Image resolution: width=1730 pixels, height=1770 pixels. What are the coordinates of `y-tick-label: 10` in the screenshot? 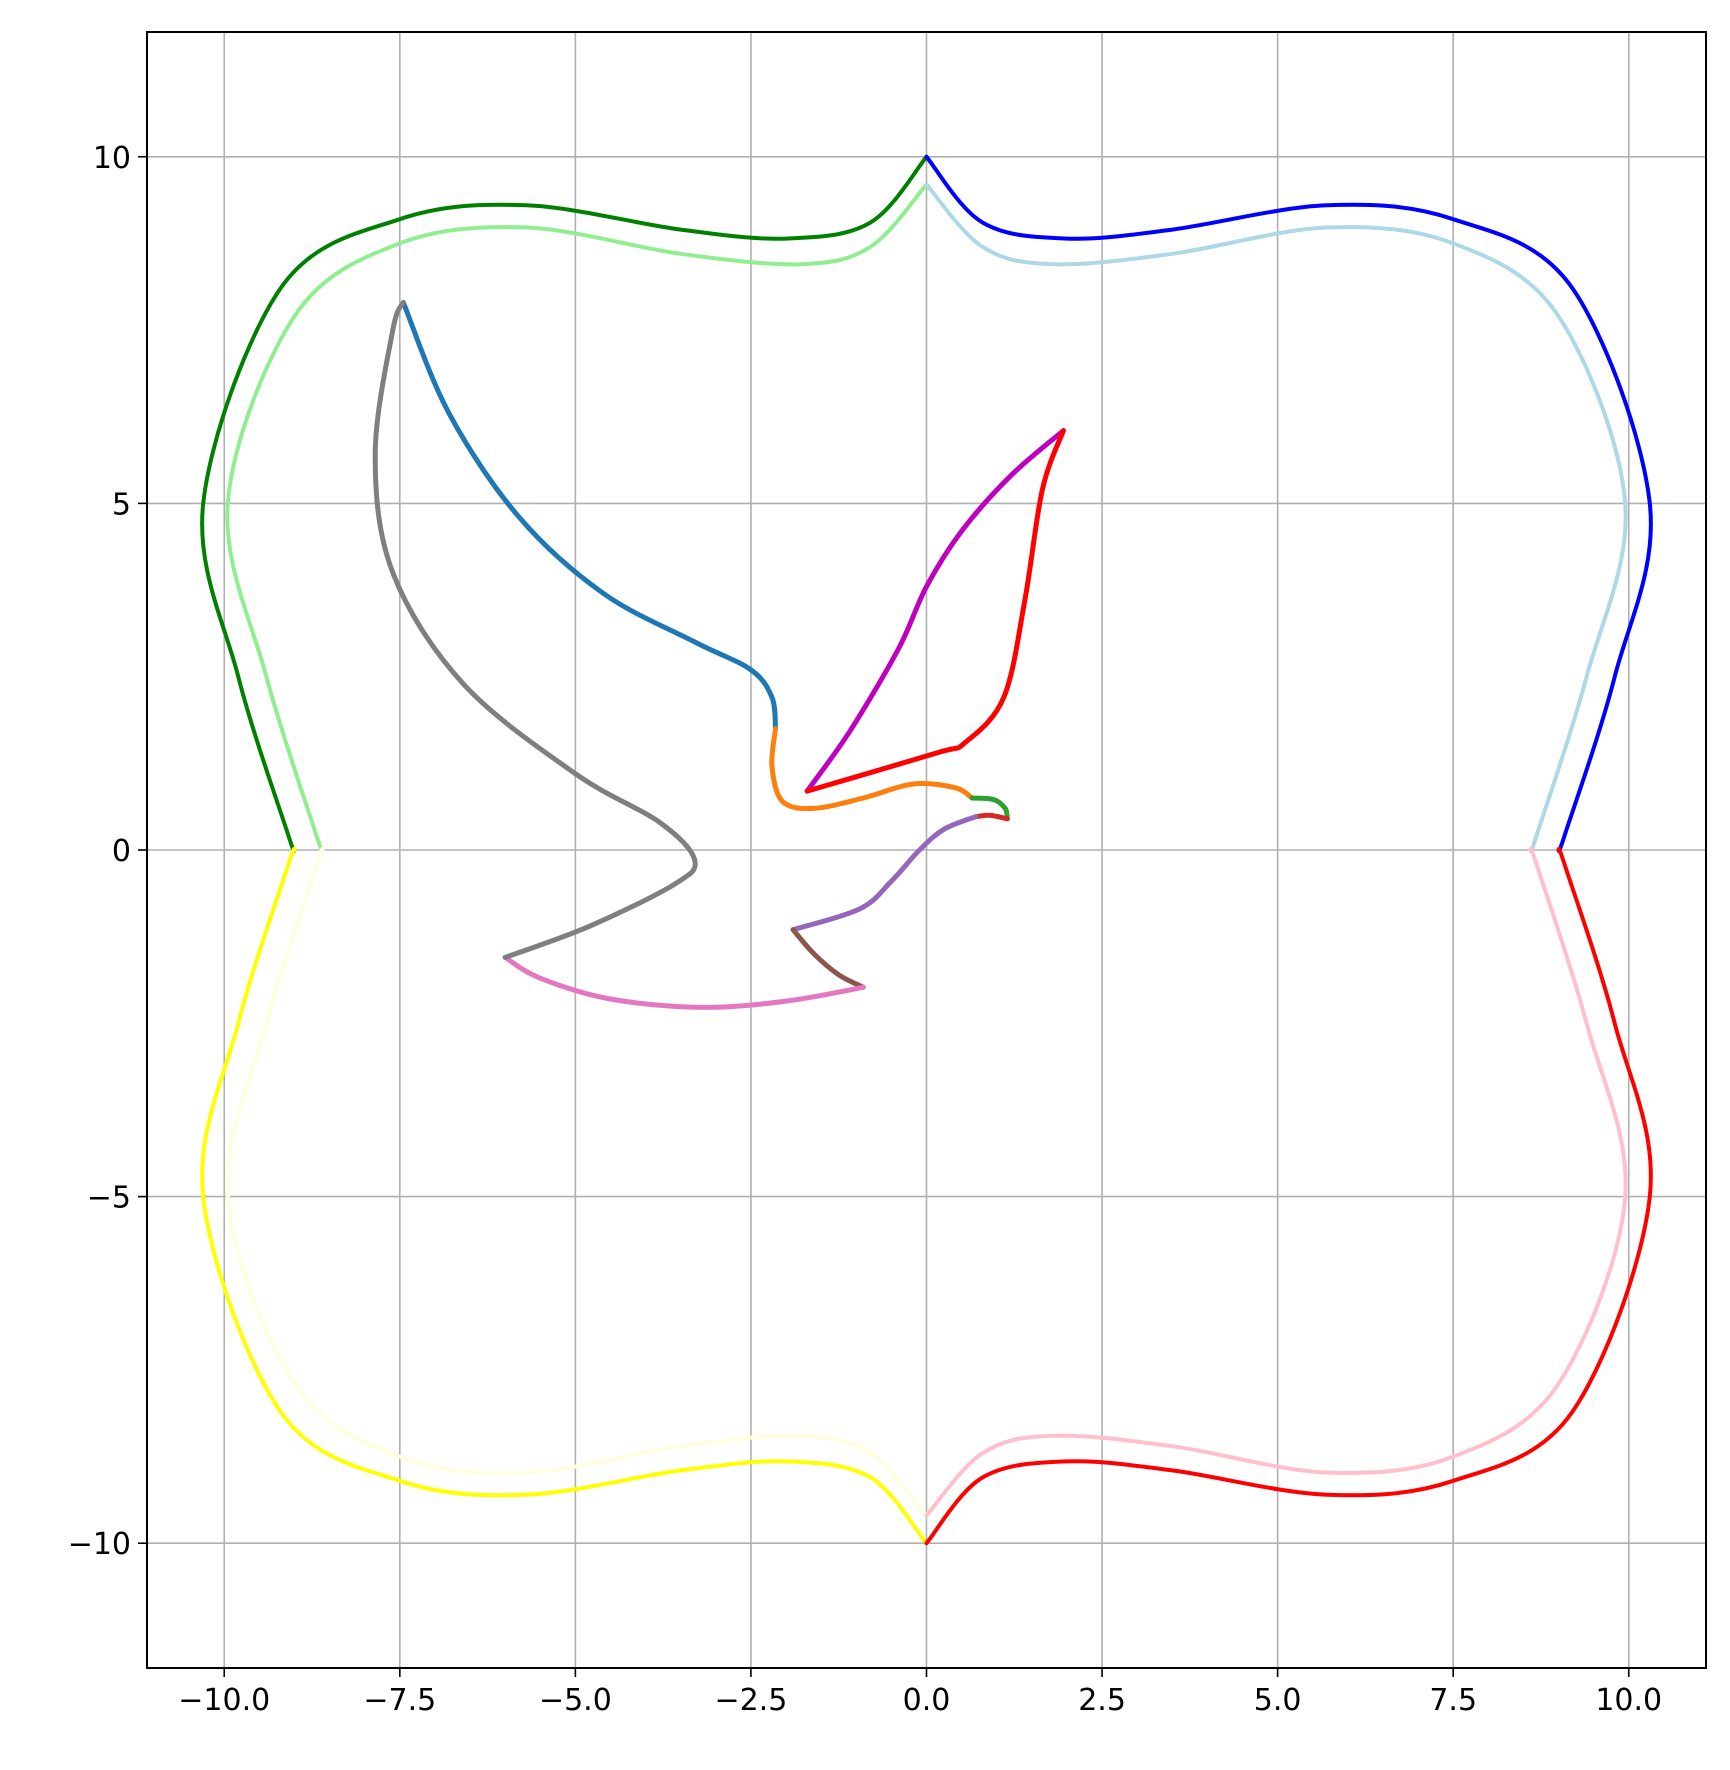 It's located at (112, 158).